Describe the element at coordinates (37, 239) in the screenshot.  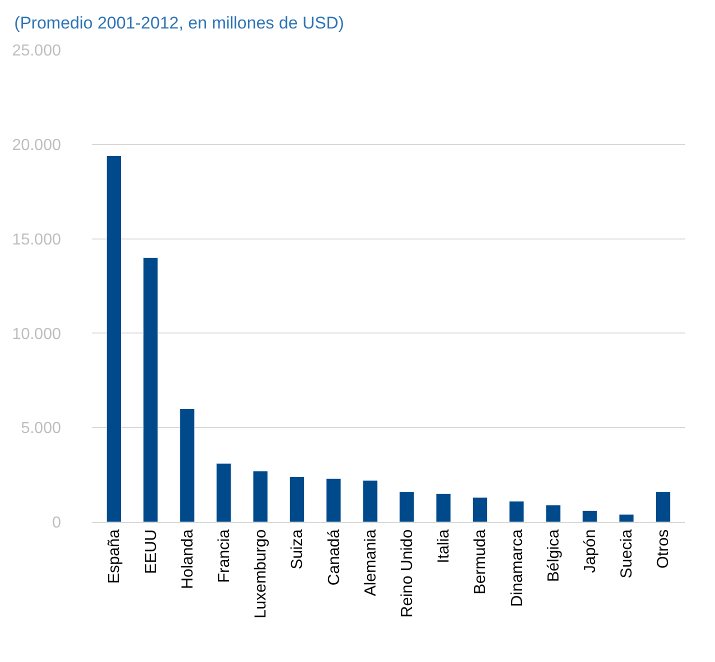
I see `y-tick-label: 15.000` at that location.